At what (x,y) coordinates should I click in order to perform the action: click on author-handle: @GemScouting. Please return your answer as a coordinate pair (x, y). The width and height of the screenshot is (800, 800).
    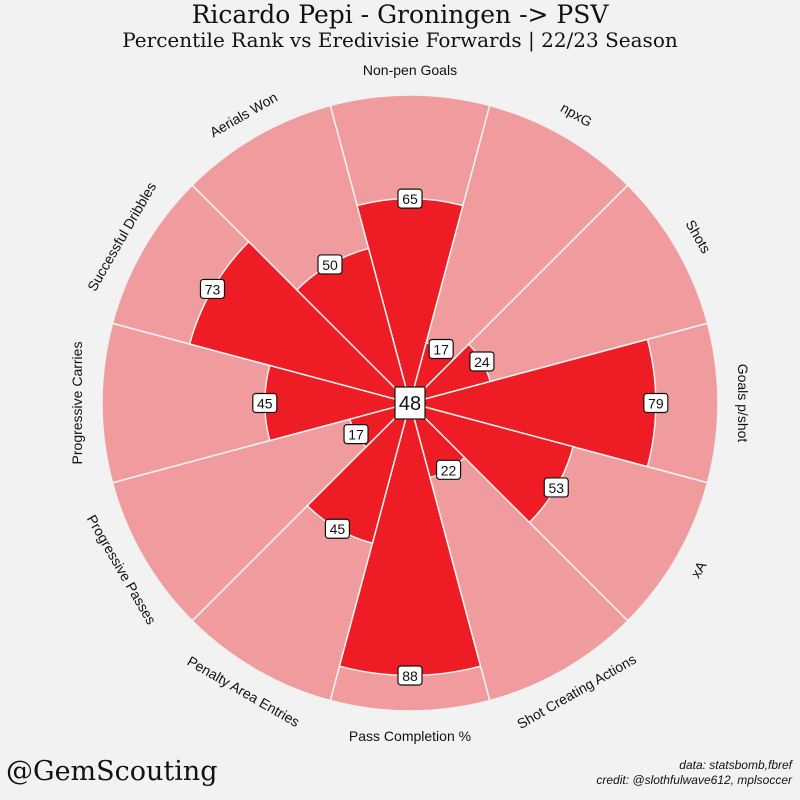
    Looking at the image, I should click on (112, 771).